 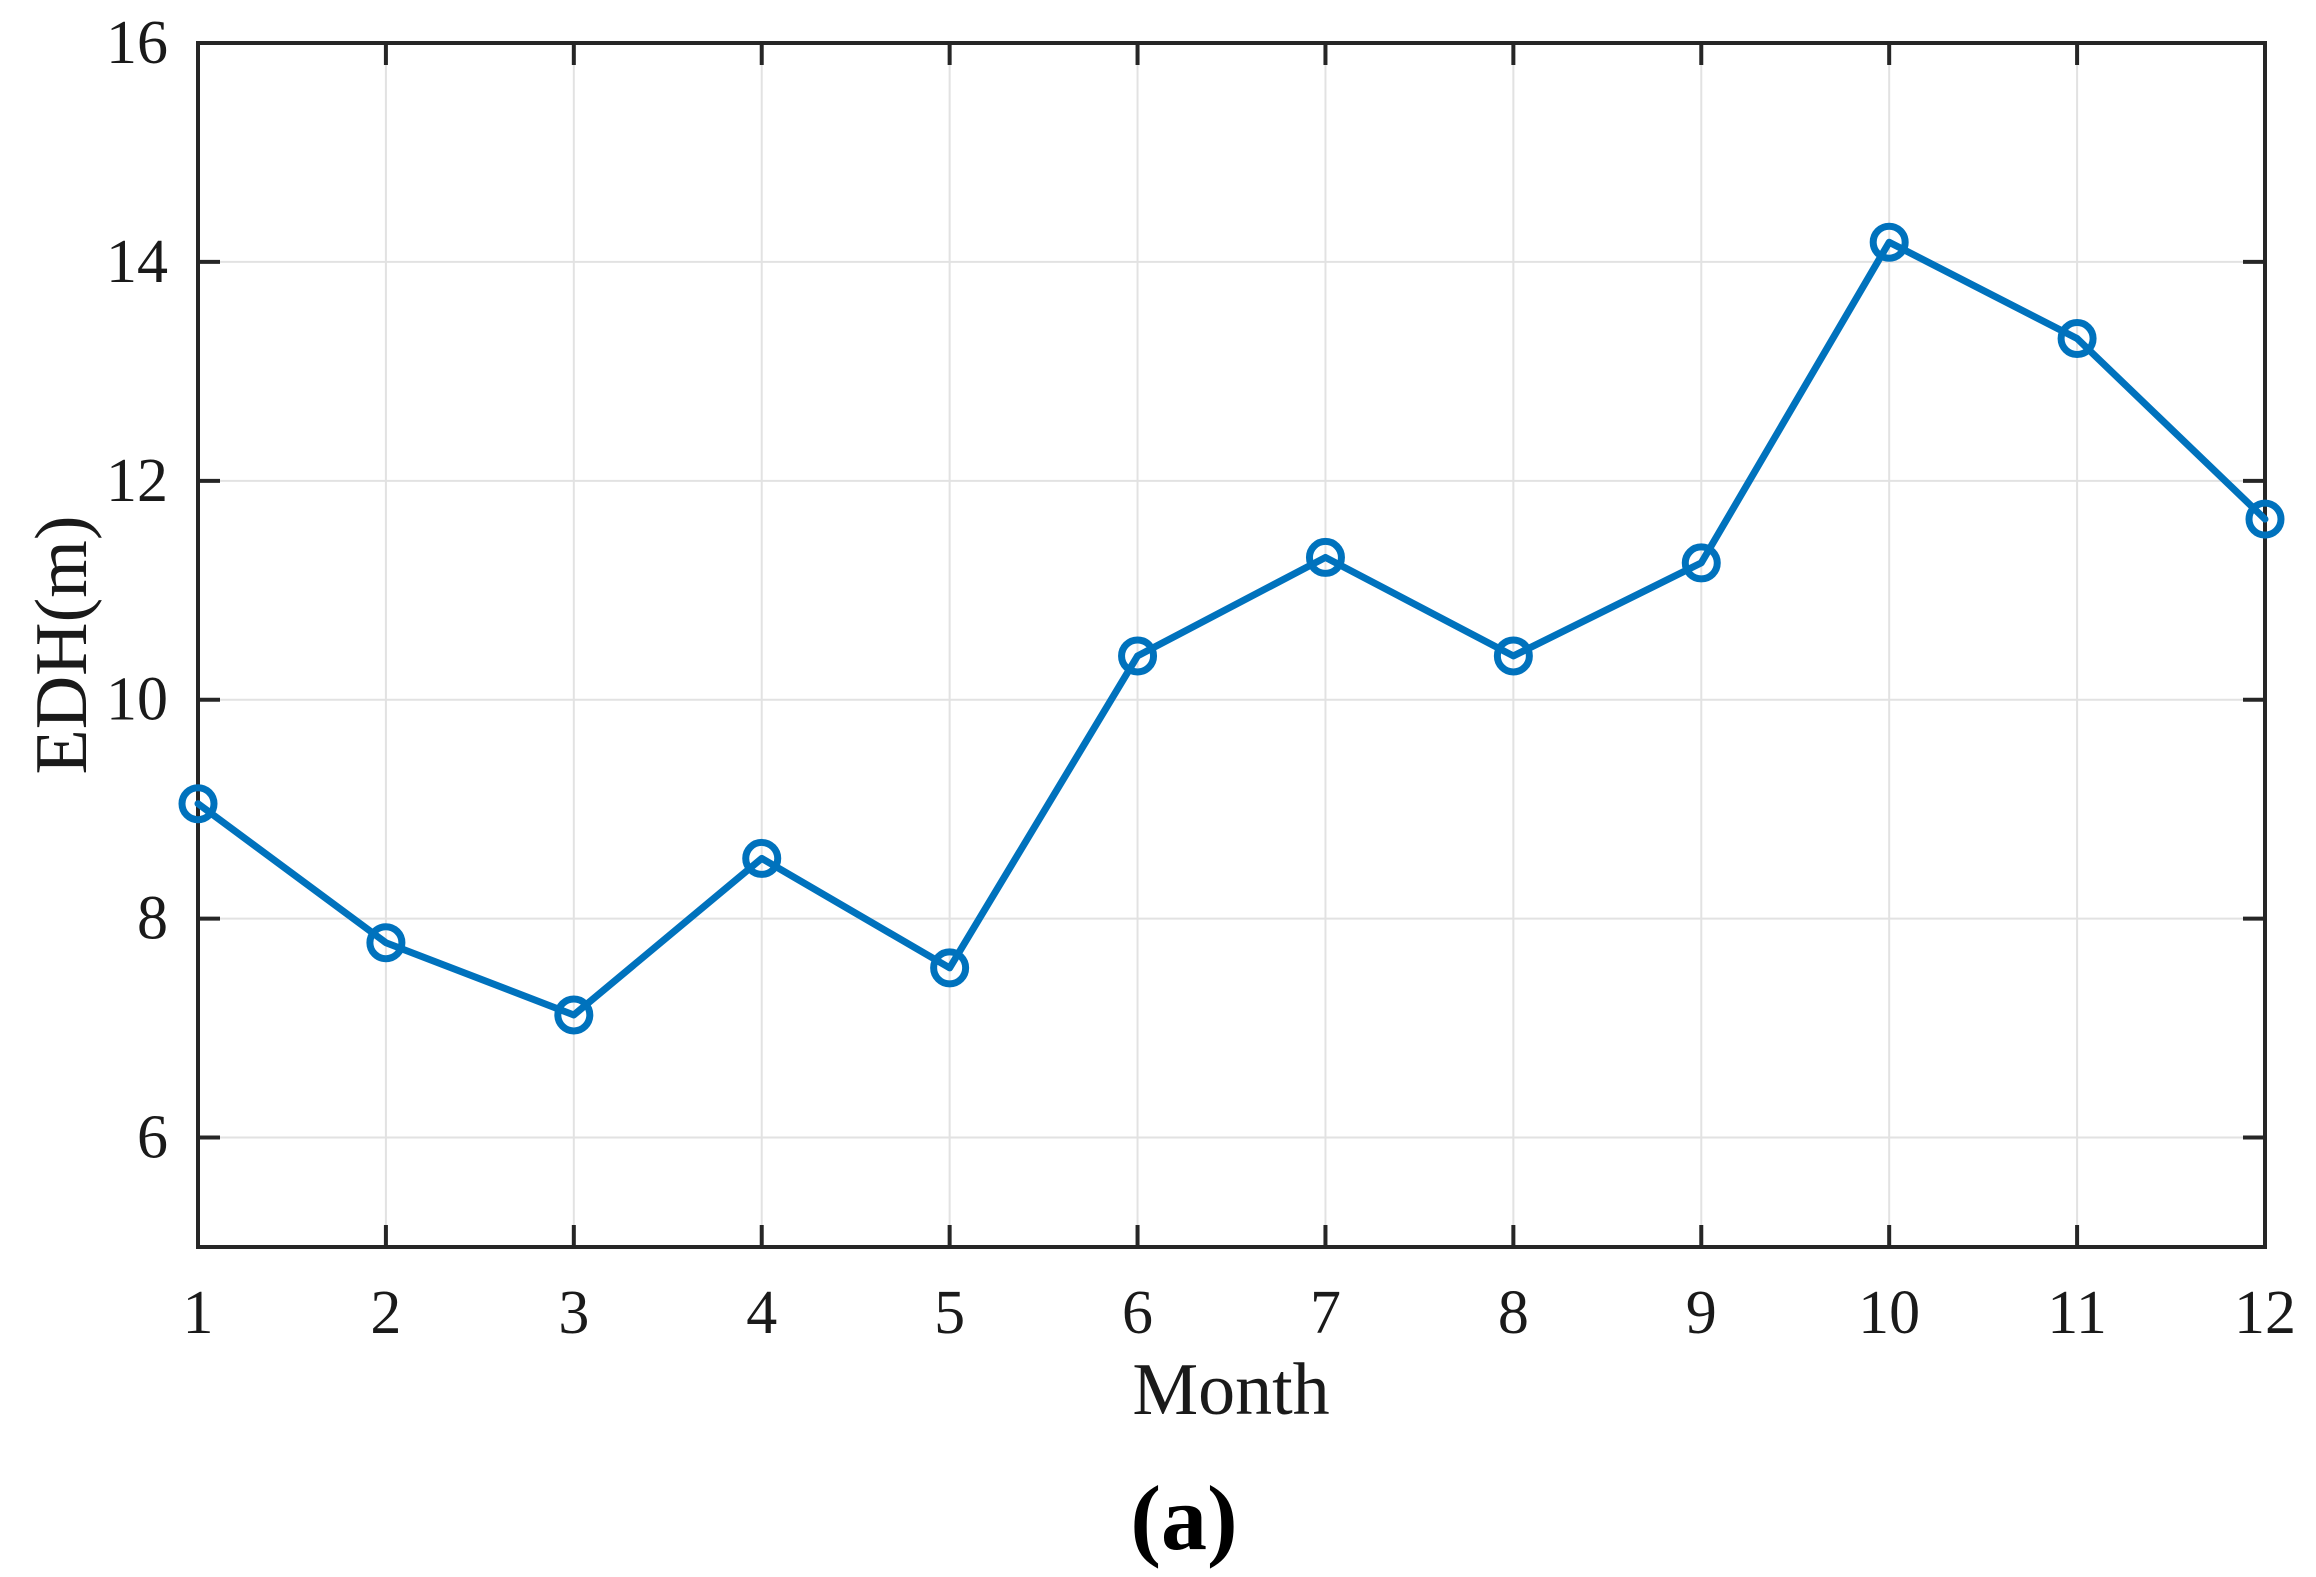 I want to click on x-tick-label: 6, so click(x=1137, y=1313).